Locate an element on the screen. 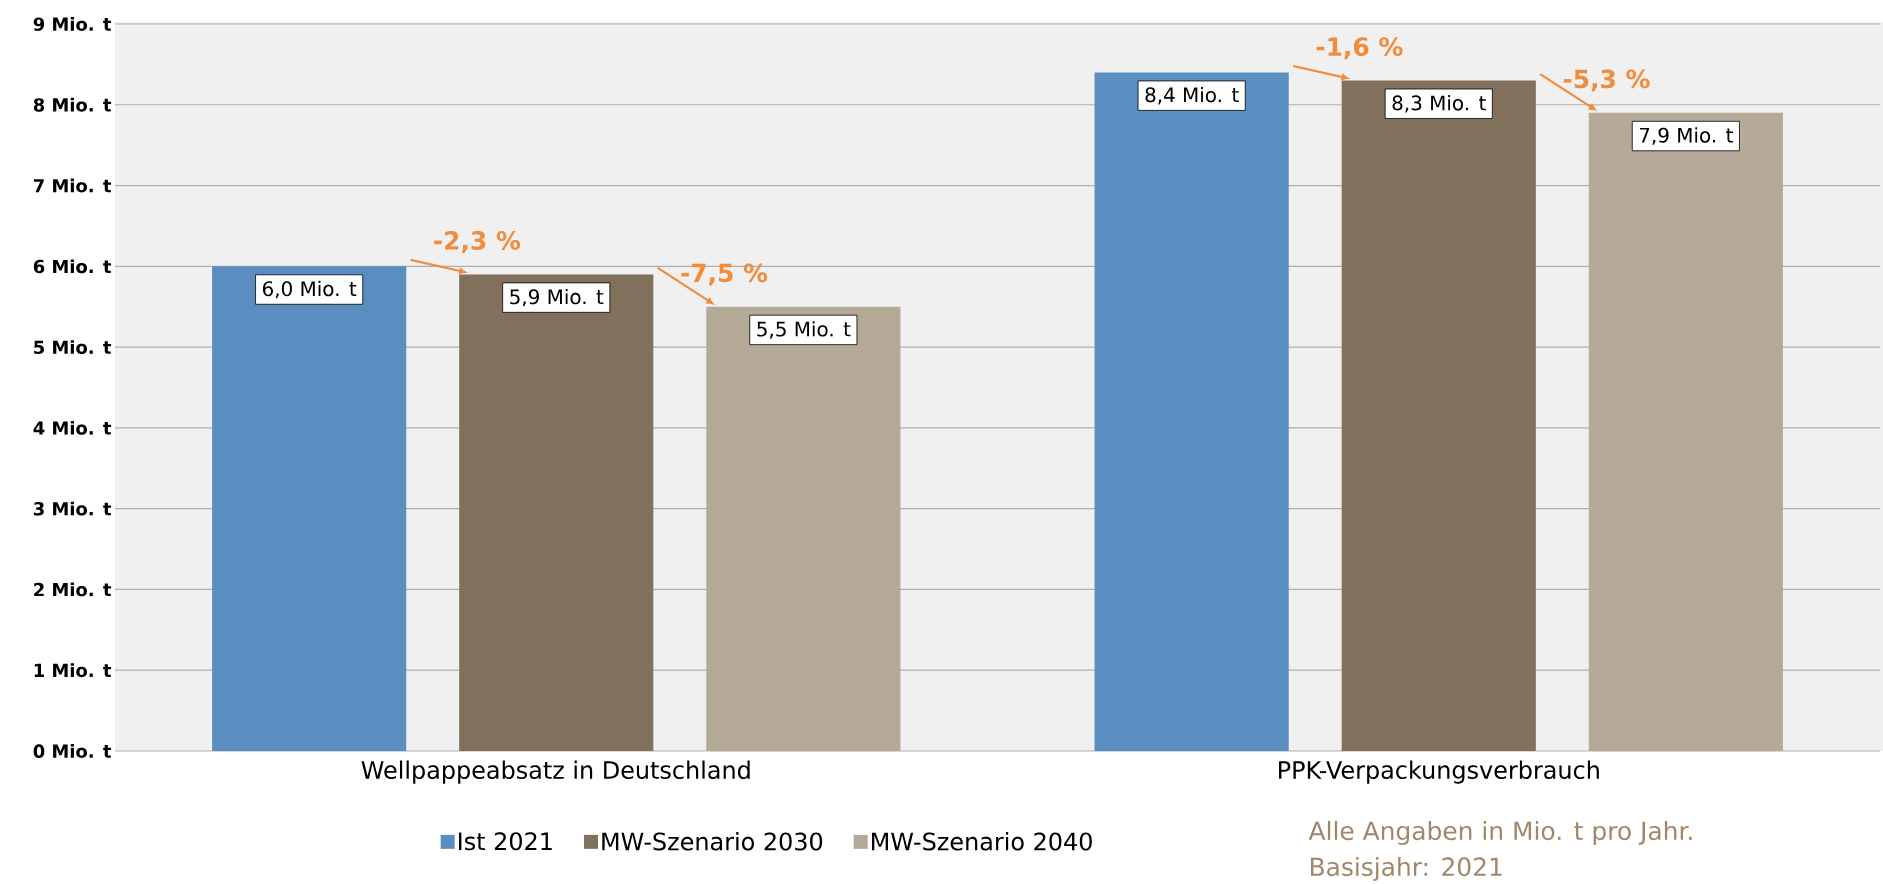 The width and height of the screenshot is (1883, 884). y-tick-label: 0 Mio. t is located at coordinates (72, 750).